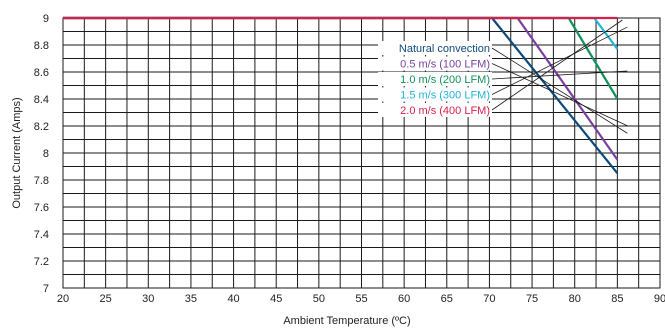 This screenshot has height=328, width=665. I want to click on x-tick-label: 60, so click(404, 299).